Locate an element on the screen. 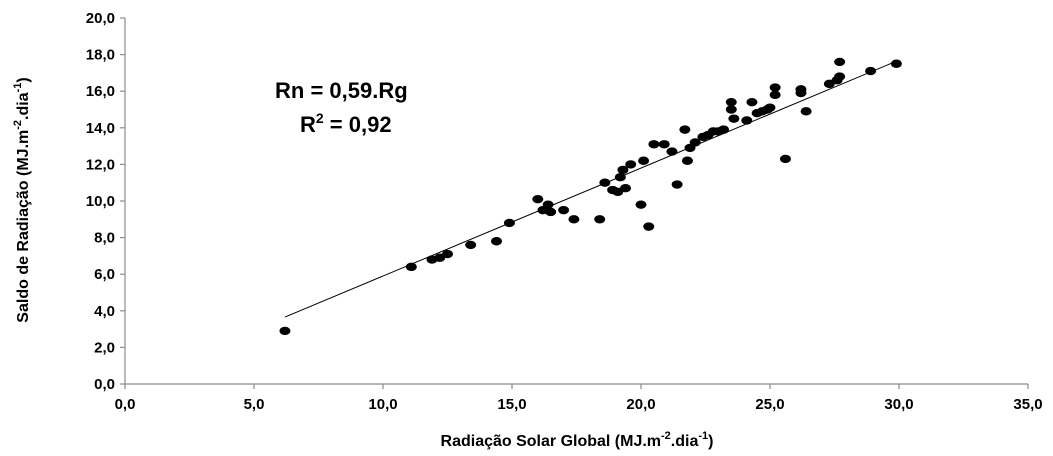 The height and width of the screenshot is (456, 1053). x-tick-label: 10,0 is located at coordinates (382, 404).